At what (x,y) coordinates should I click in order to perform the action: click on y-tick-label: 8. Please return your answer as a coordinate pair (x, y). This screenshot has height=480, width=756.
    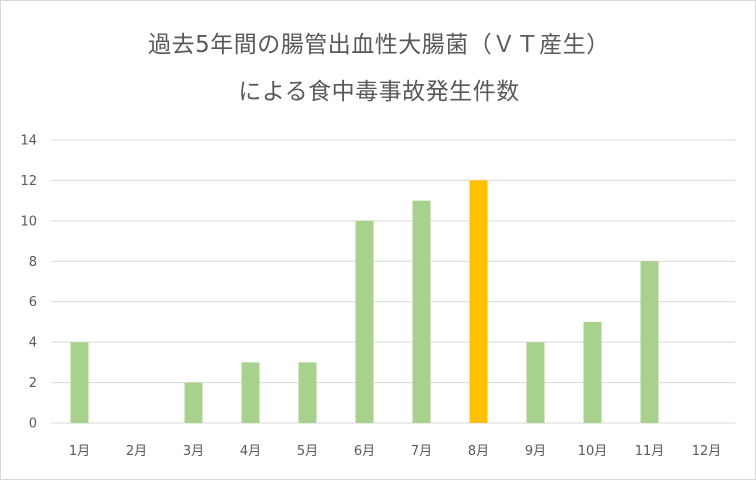
    Looking at the image, I should click on (33, 262).